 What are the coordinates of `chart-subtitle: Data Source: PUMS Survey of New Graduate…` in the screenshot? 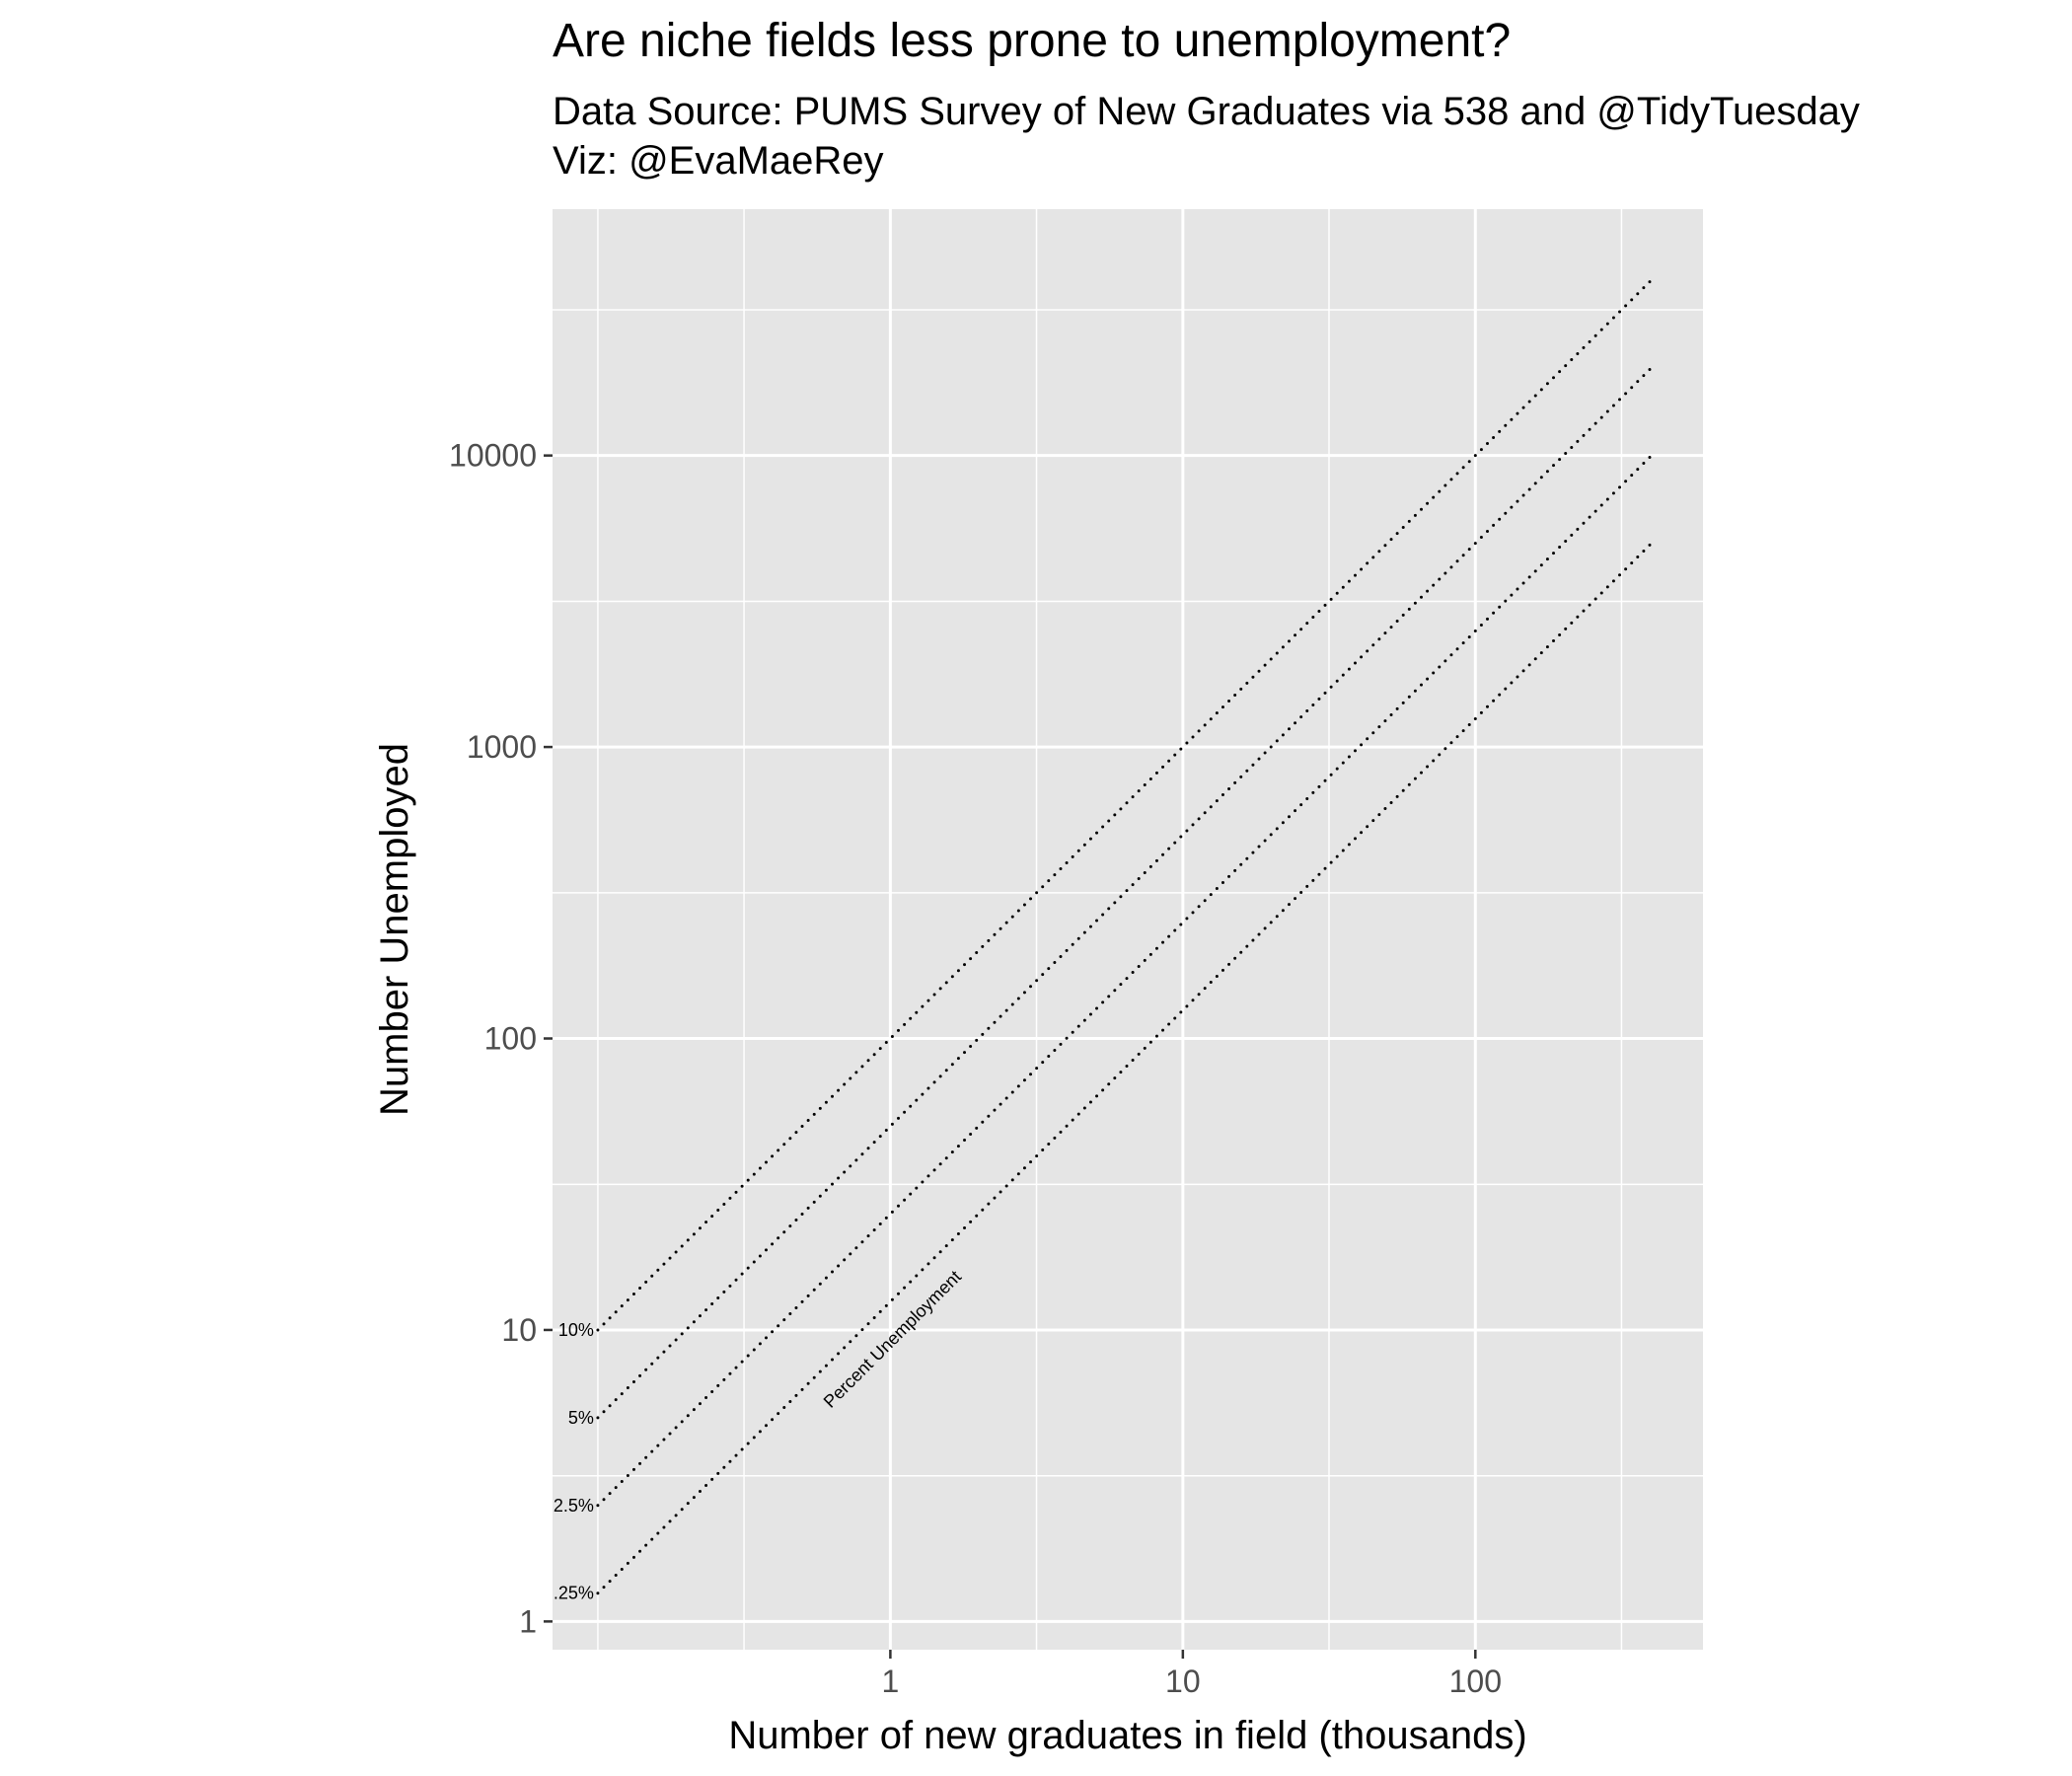 It's located at (1207, 136).